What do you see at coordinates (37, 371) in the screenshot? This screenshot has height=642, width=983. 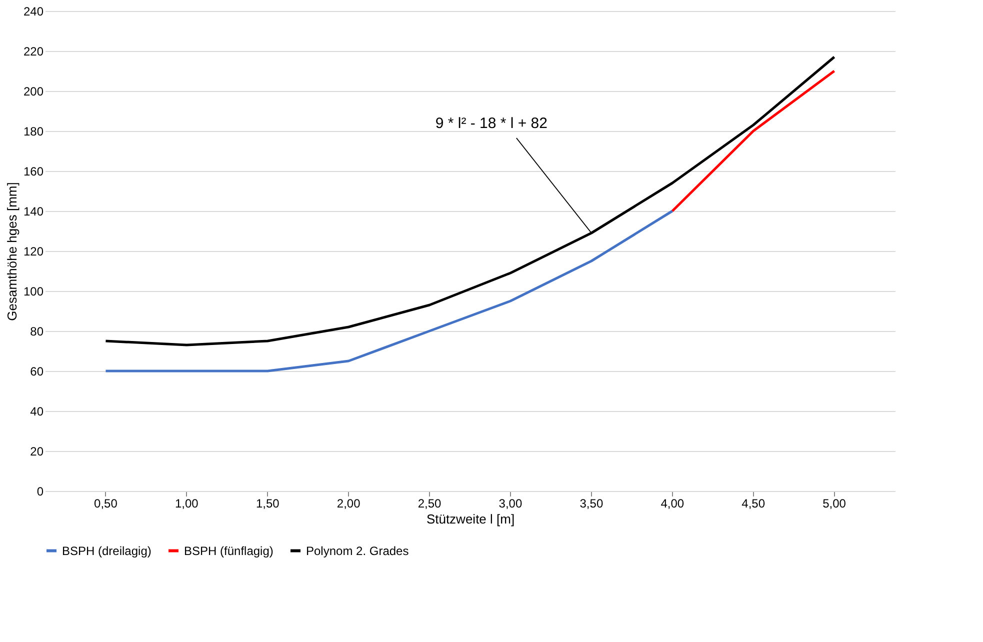 I see `y-tick-label: 60` at bounding box center [37, 371].